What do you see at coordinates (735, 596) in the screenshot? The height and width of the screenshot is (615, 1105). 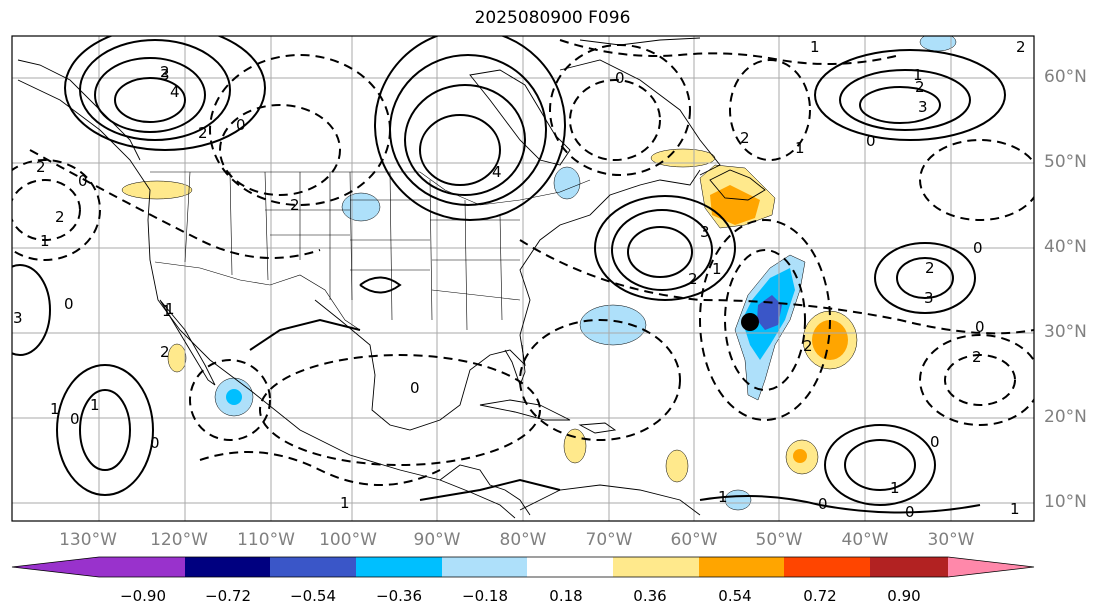 I see `colorbar-tick-label: 0.54` at bounding box center [735, 596].